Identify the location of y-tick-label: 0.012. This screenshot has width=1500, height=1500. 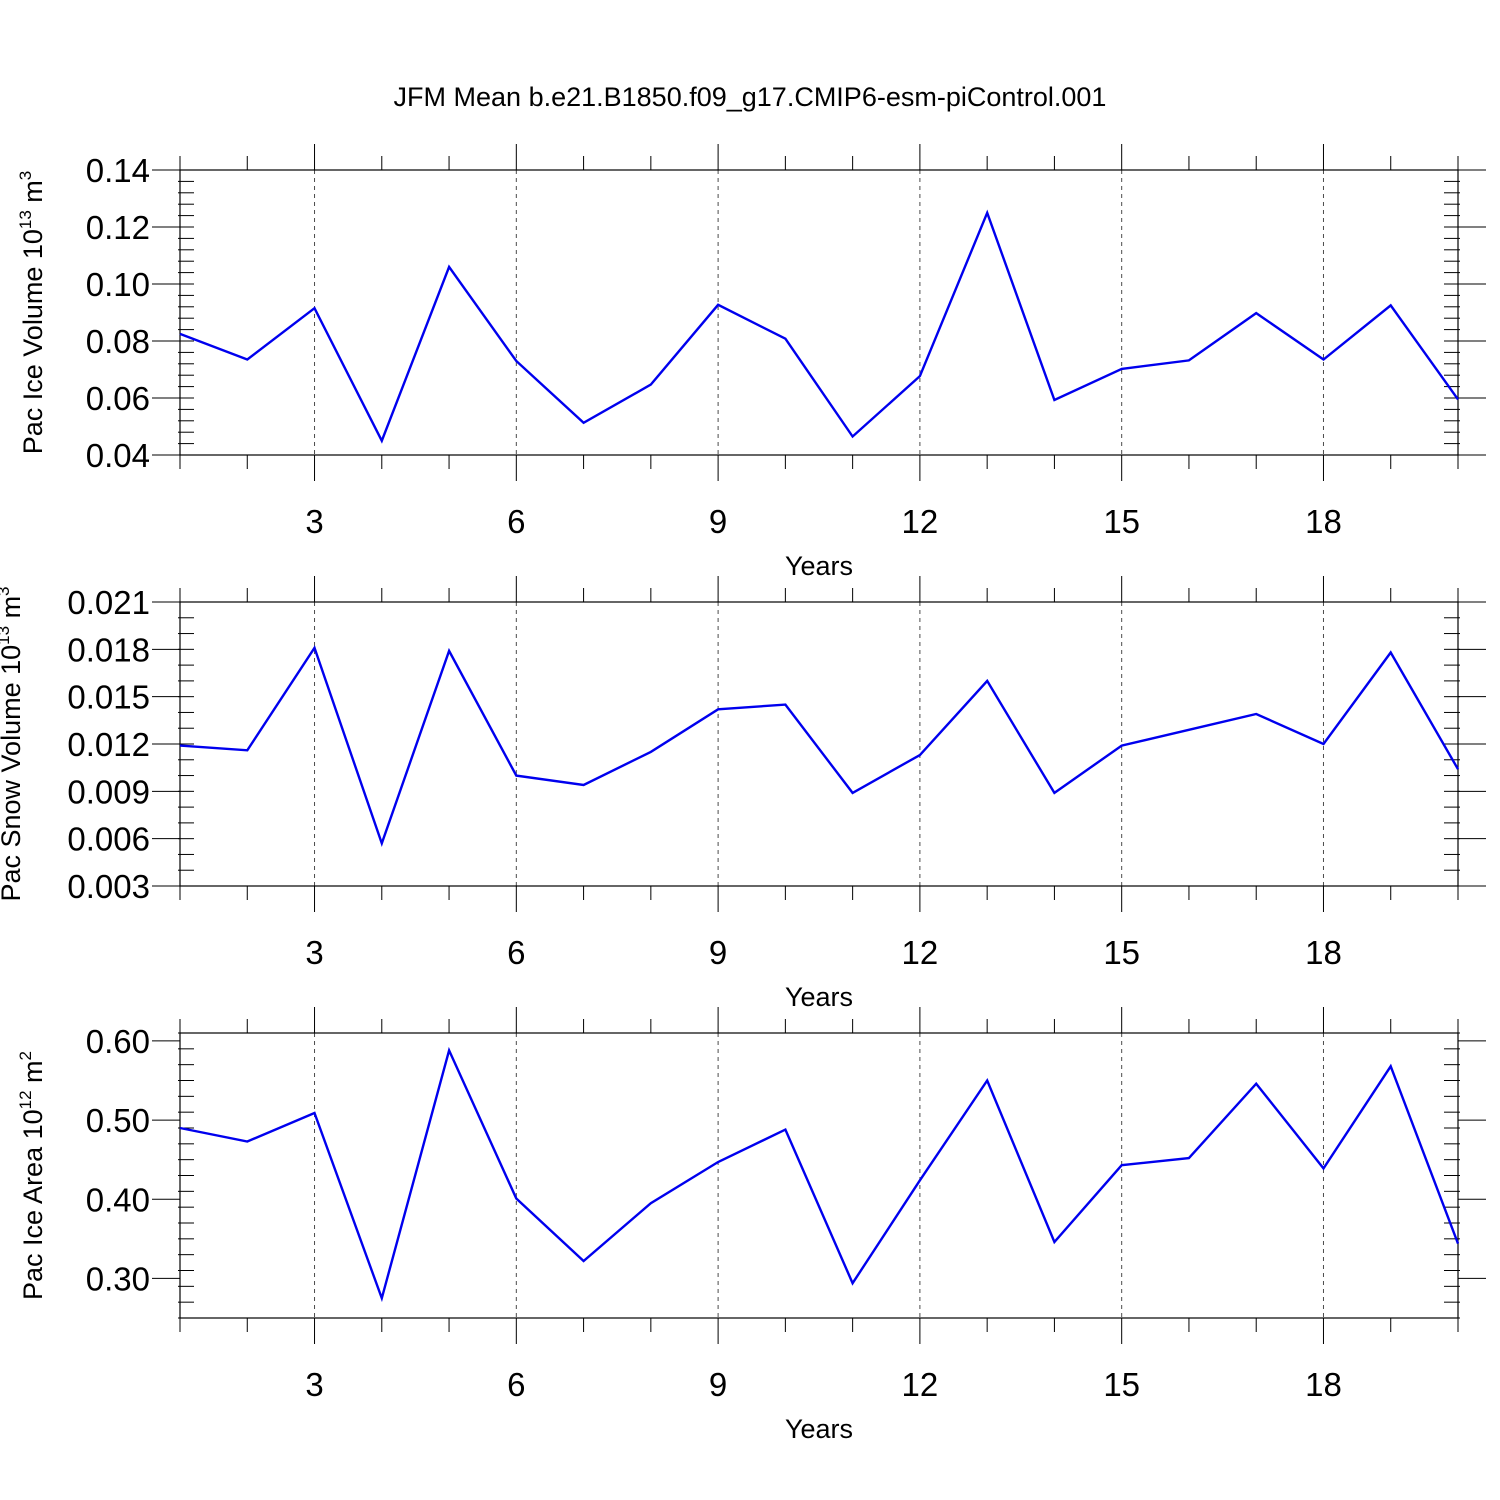
(108, 744).